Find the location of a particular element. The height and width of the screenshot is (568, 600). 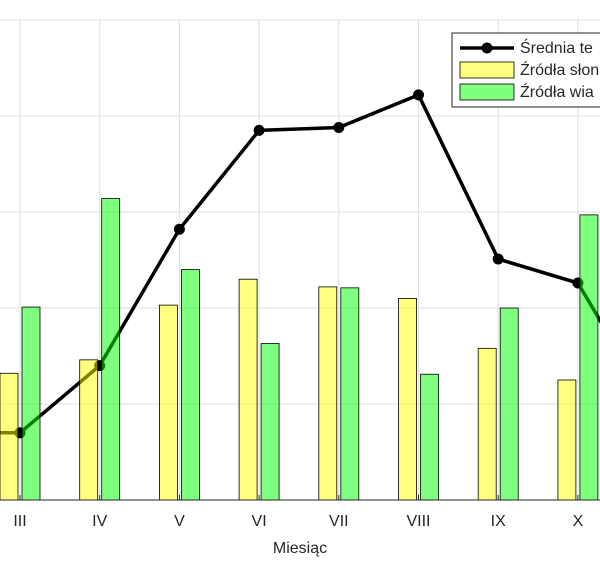

x-tick-label: X is located at coordinates (578, 521).